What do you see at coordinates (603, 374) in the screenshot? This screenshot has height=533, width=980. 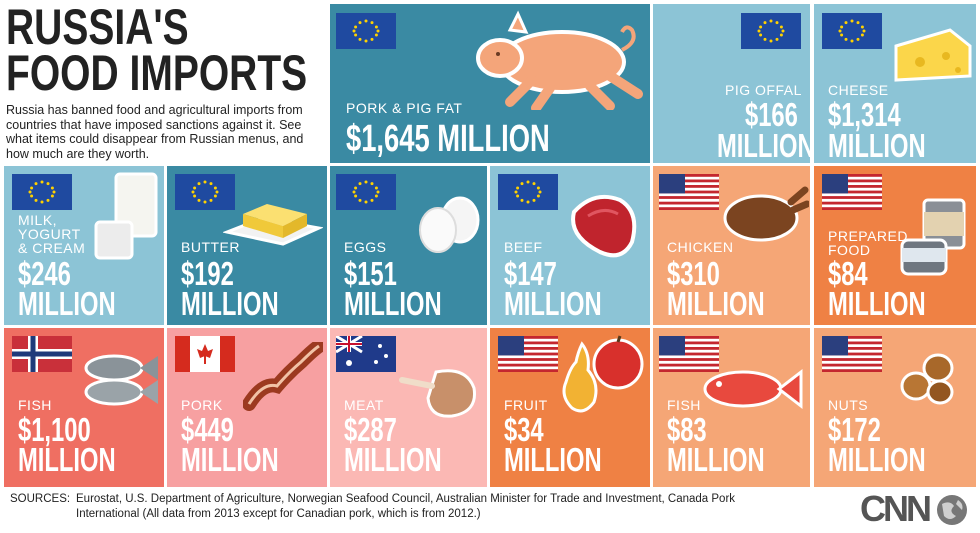 I see `fruit-icon` at bounding box center [603, 374].